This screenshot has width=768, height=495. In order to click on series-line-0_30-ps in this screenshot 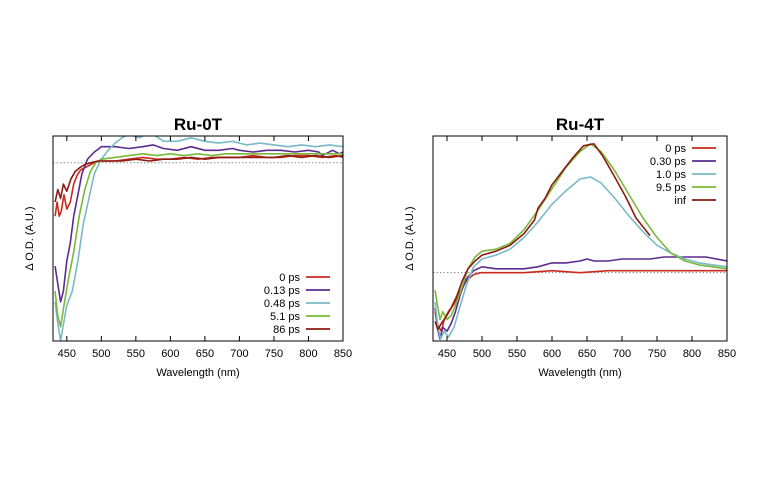, I will do `click(580, 298)`.